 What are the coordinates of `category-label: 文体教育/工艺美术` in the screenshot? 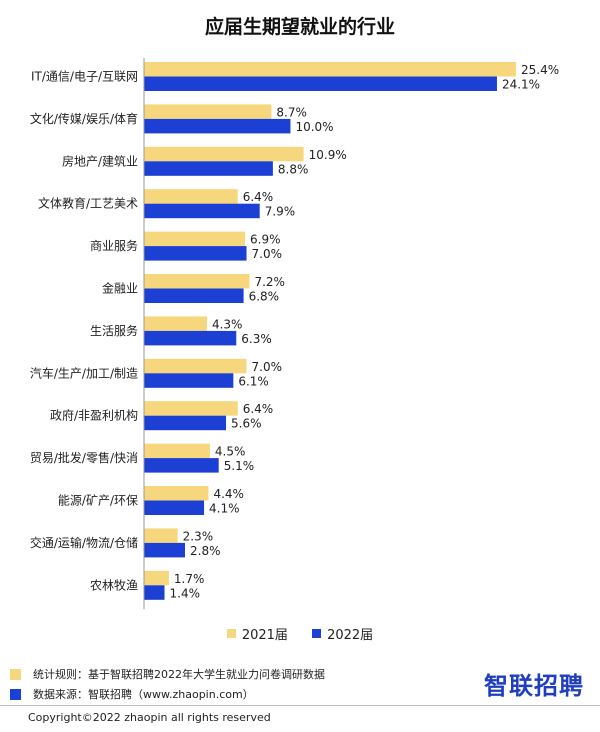 It's located at (88, 203).